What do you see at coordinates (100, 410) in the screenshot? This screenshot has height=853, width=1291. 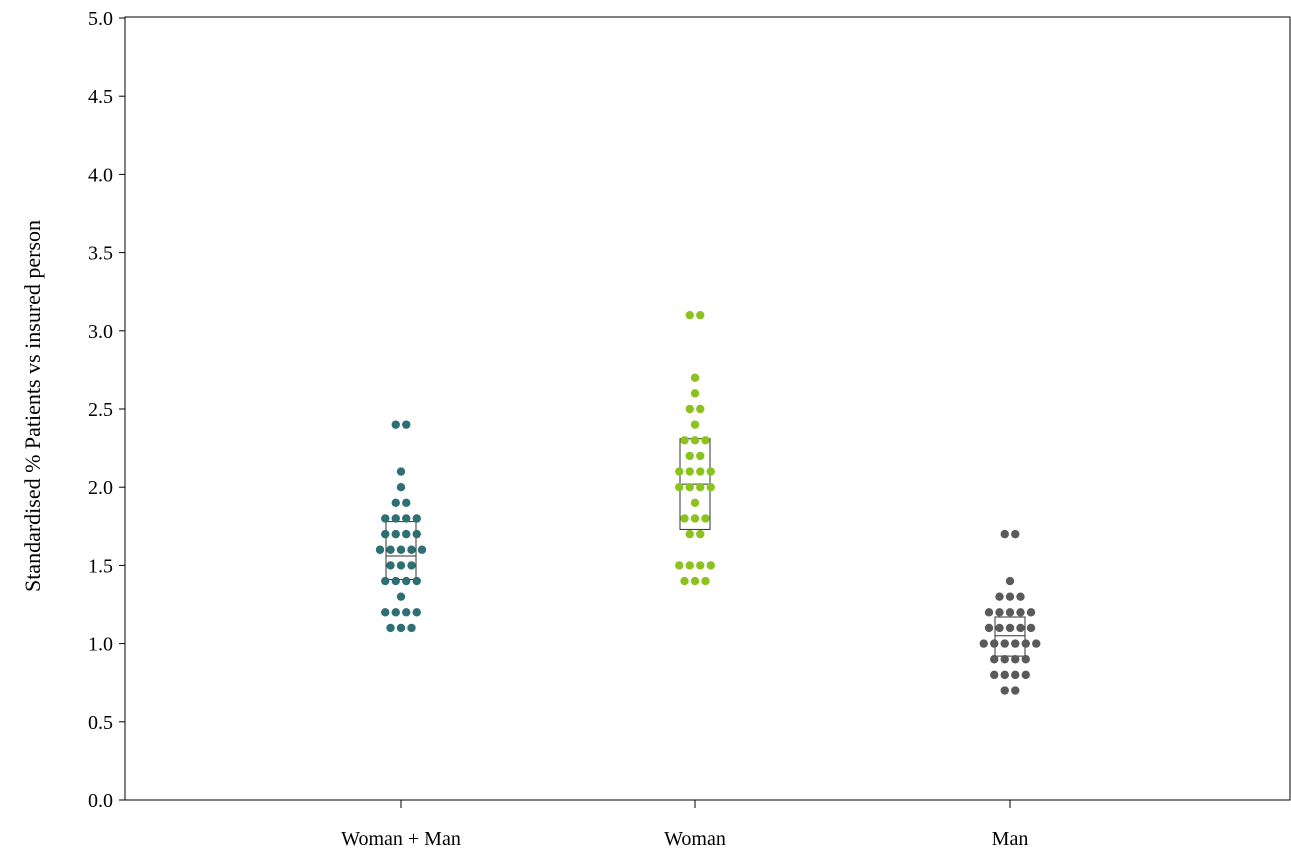 I see `y-tick-label: 2.5` at bounding box center [100, 410].